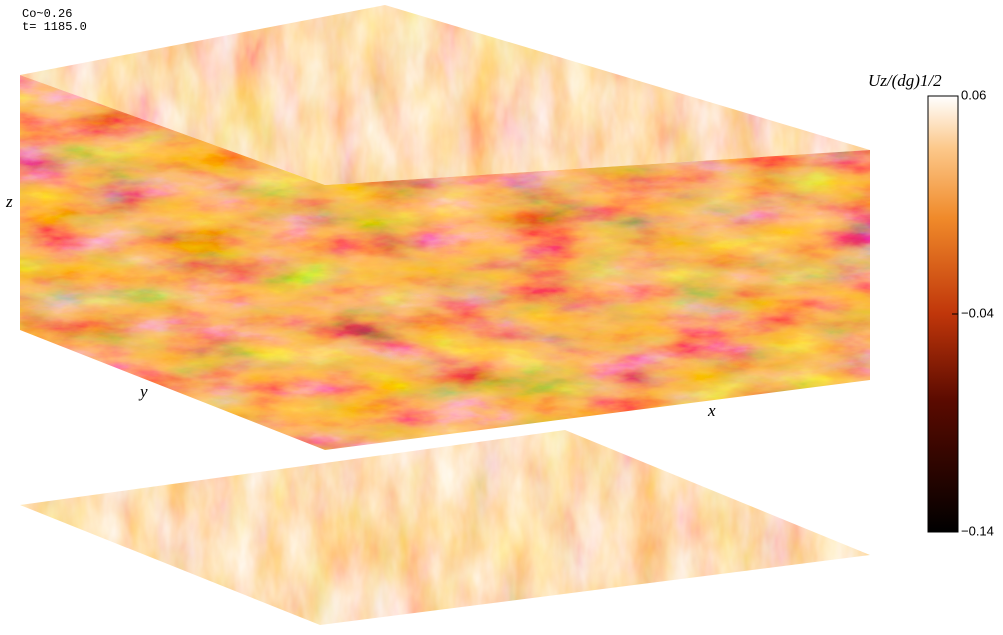  I want to click on annotation: Co~0.26, so click(47, 14).